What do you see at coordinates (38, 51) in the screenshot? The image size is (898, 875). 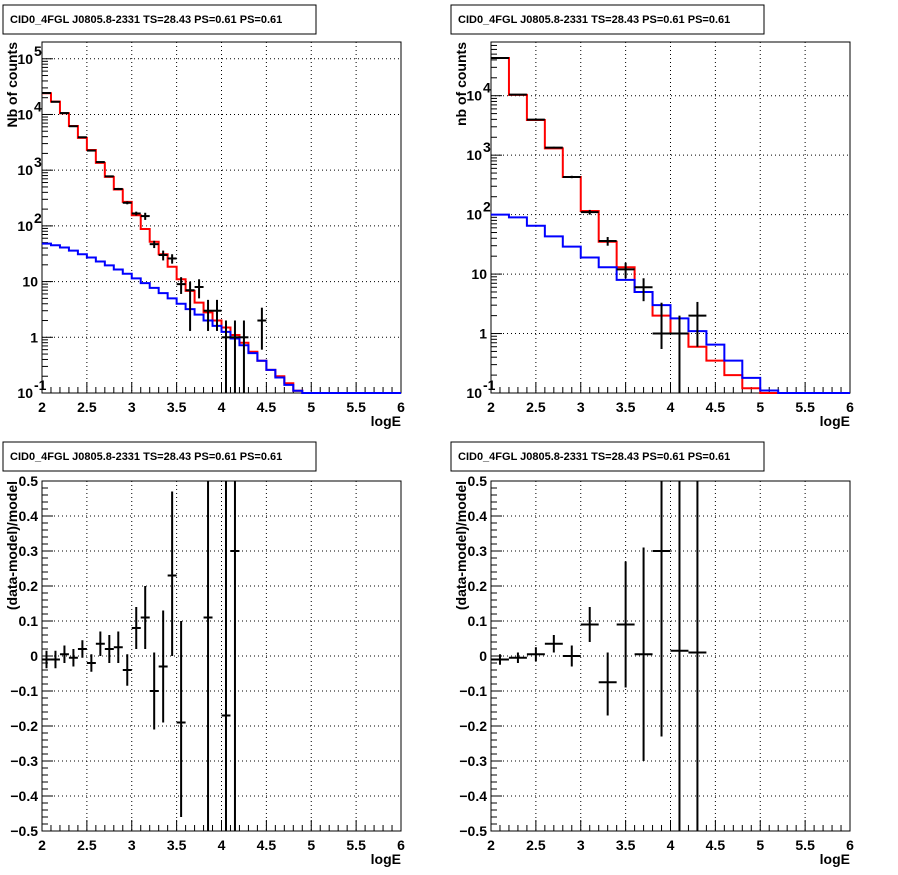 I see `y-tick-exponent: 5` at bounding box center [38, 51].